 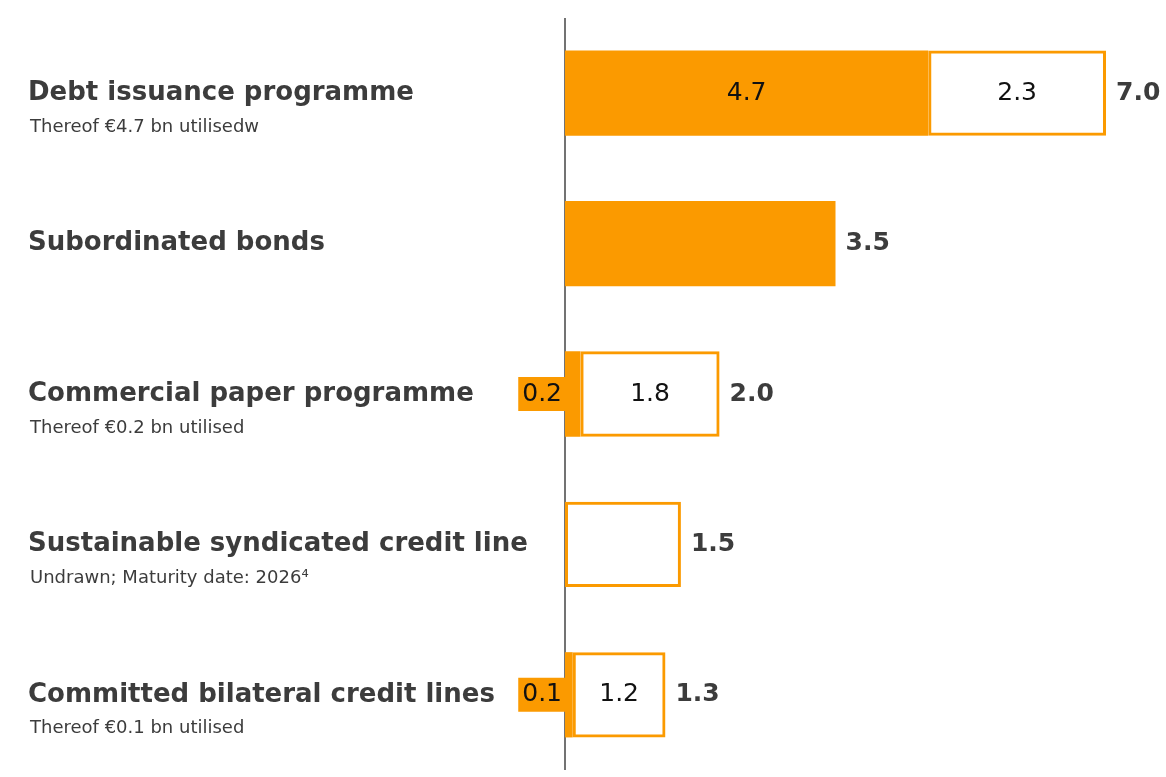 What do you see at coordinates (221, 105) in the screenshot?
I see `y-tick-label: Debt issuance programme Thereof €4.7 bn utilisedw` at bounding box center [221, 105].